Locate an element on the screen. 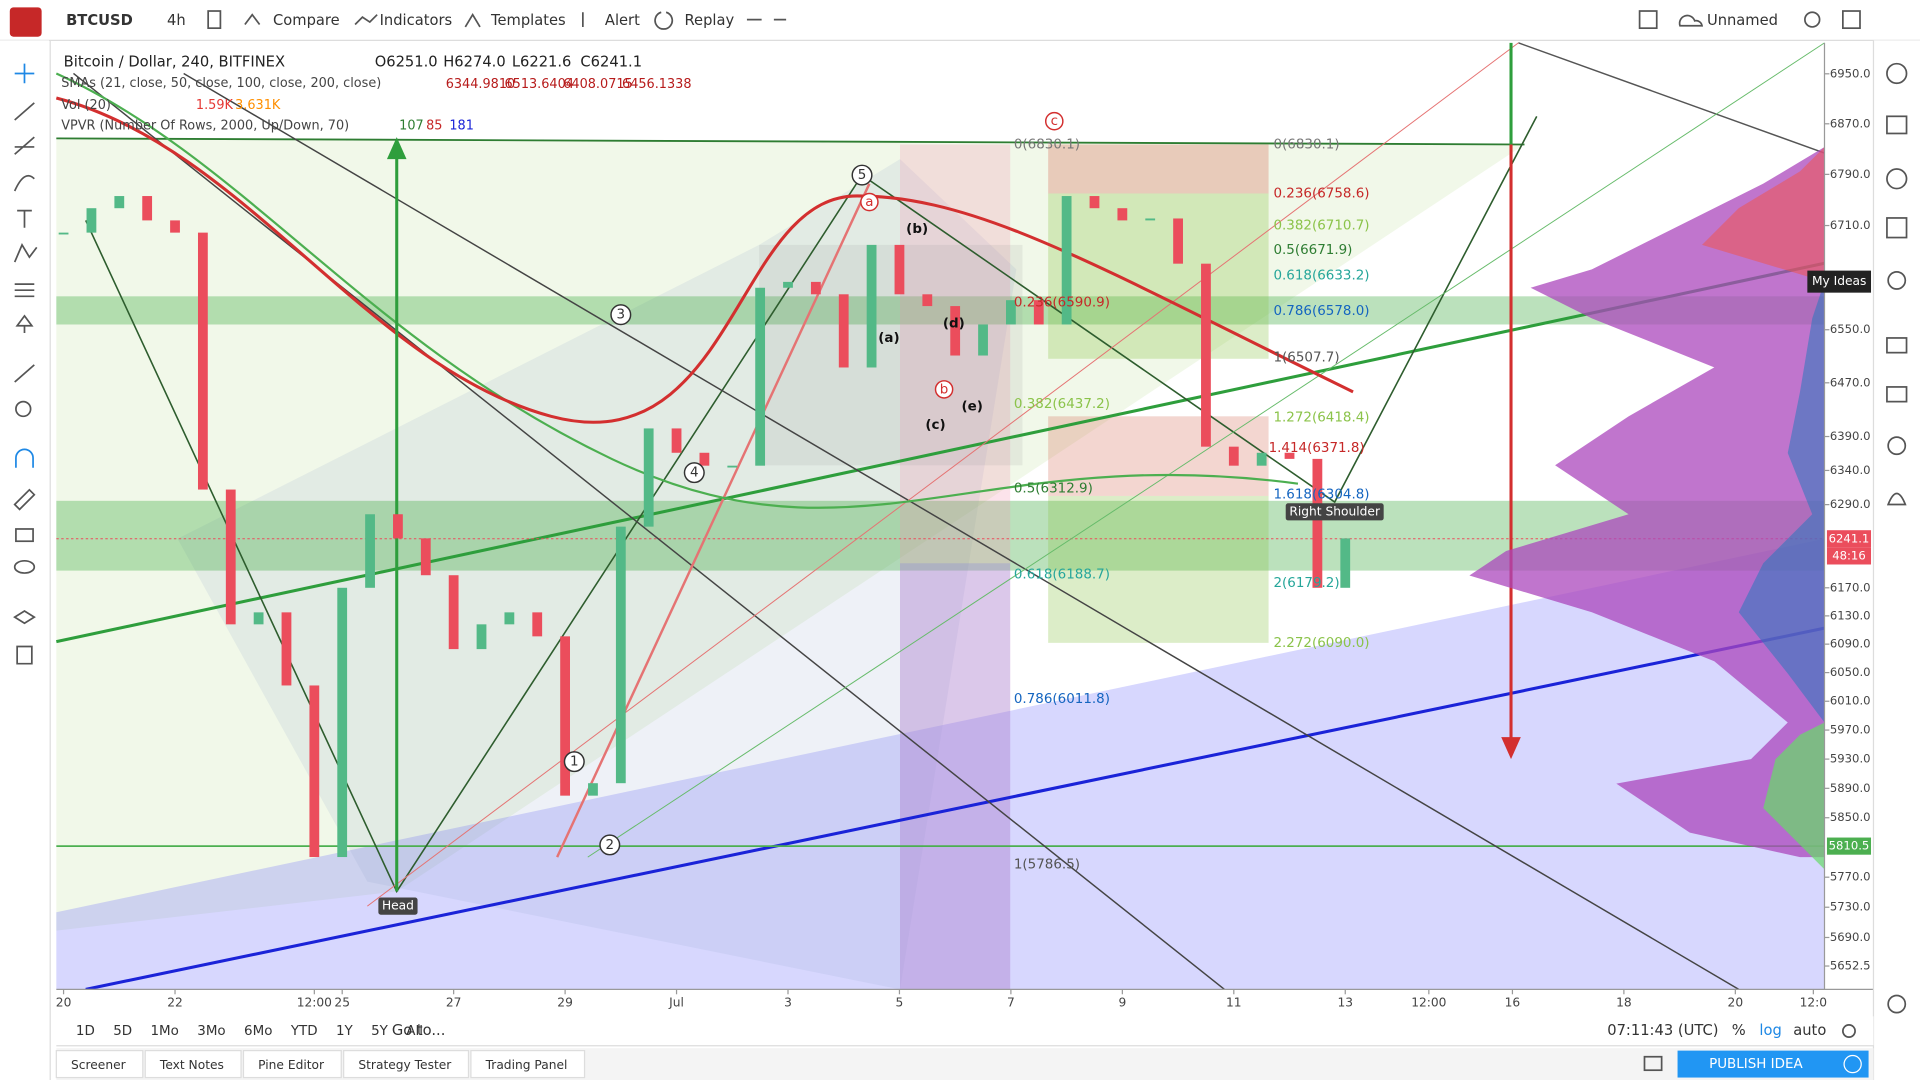  alerts-button is located at coordinates (1897, 179).